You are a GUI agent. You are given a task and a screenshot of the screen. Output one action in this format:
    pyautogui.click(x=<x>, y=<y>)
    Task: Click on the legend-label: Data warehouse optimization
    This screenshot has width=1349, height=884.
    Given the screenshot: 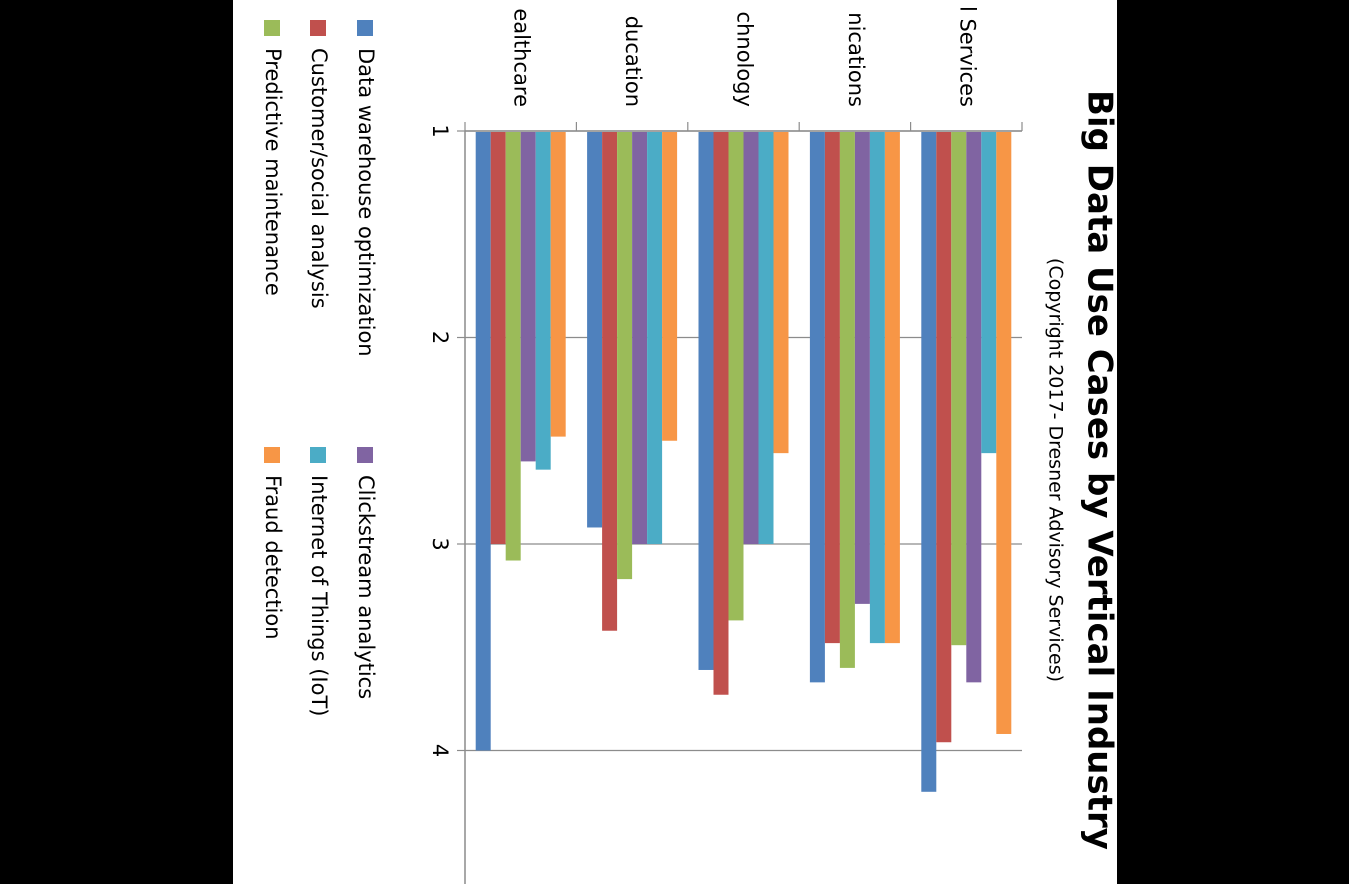 What is the action you would take?
    pyautogui.click(x=366, y=202)
    